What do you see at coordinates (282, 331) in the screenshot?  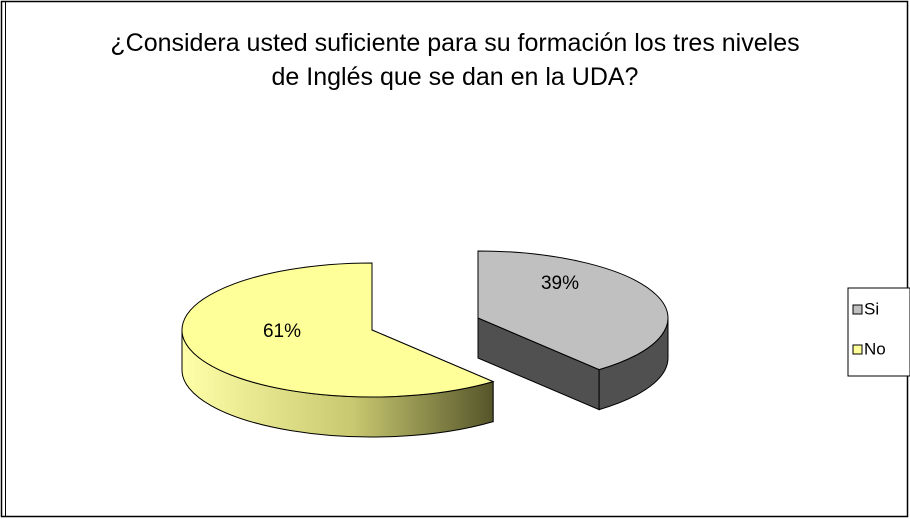 I see `data-label: 61%` at bounding box center [282, 331].